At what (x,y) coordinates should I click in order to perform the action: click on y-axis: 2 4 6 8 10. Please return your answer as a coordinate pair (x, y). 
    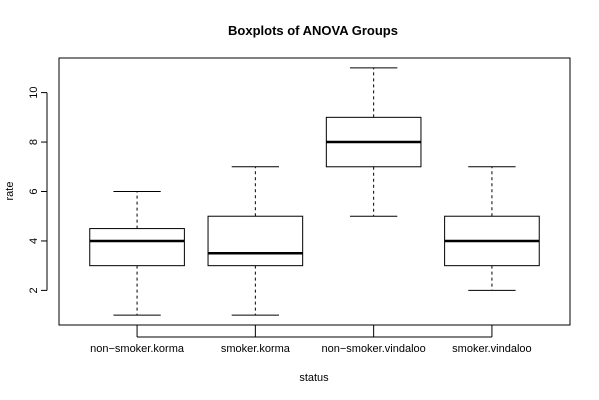
    Looking at the image, I should click on (38, 189).